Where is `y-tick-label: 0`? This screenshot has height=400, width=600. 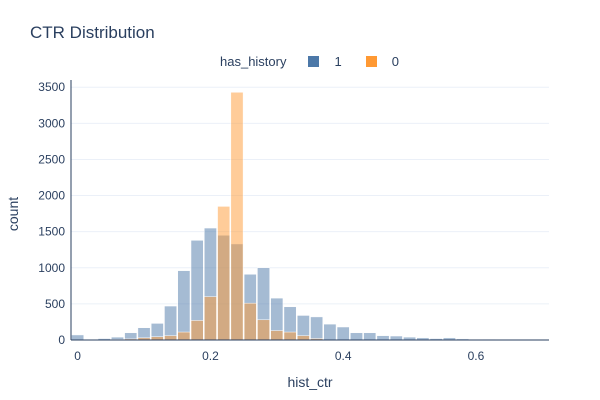 y-tick-label: 0 is located at coordinates (61, 340).